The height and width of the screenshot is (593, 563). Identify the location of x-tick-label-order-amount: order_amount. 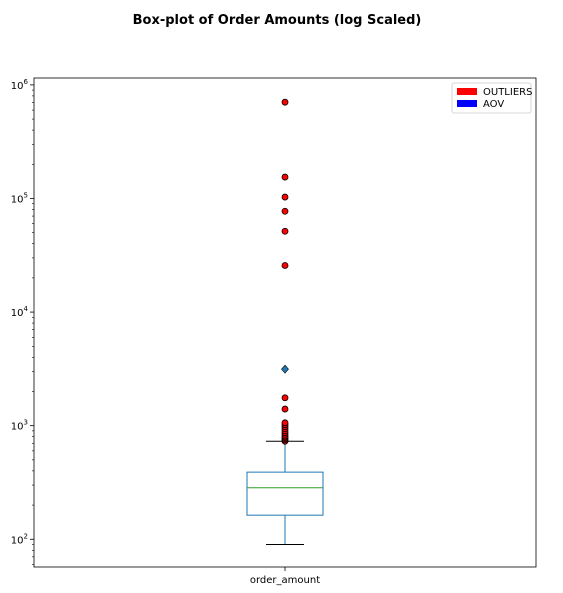
(285, 580).